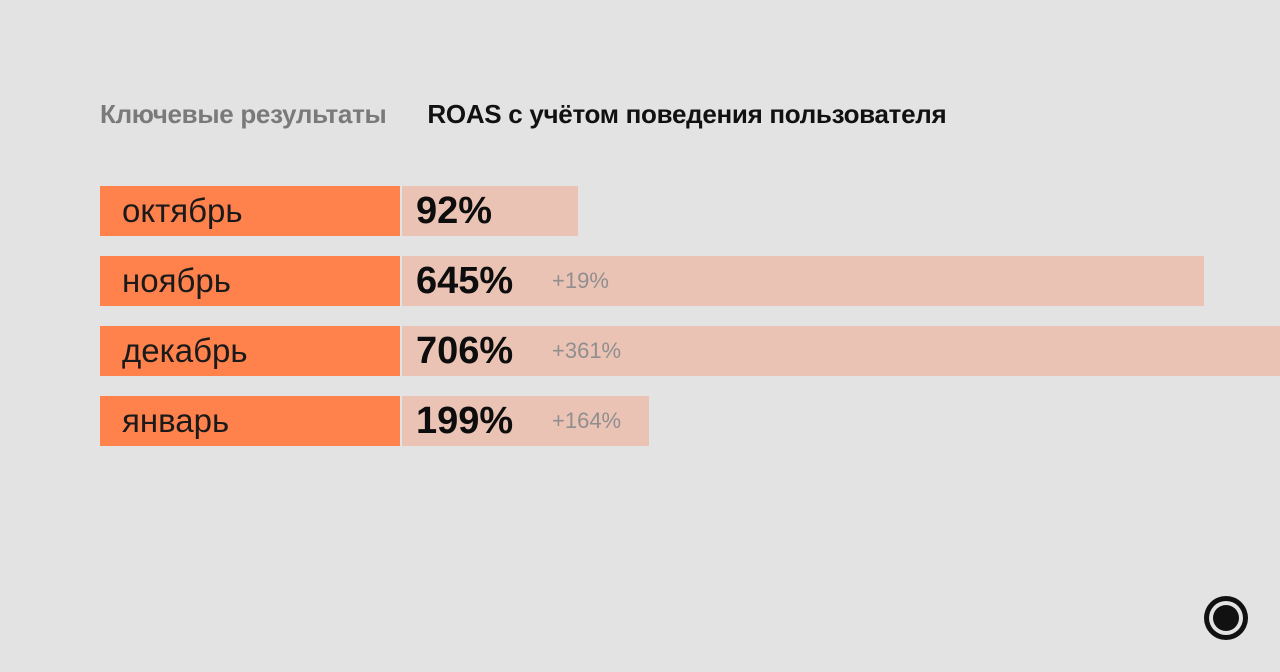 Image resolution: width=1280 pixels, height=672 pixels. Describe the element at coordinates (465, 281) in the screenshot. I see `value-label: 645%` at that location.